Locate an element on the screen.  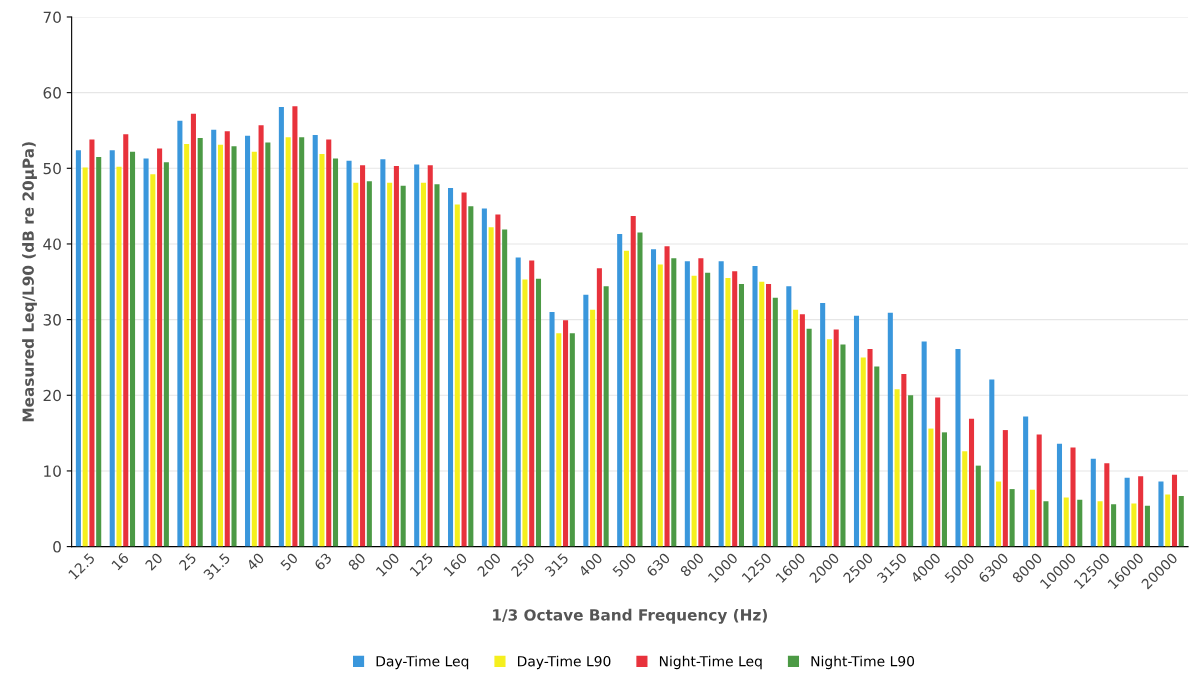
x-tick-label: 400 is located at coordinates (590, 565).